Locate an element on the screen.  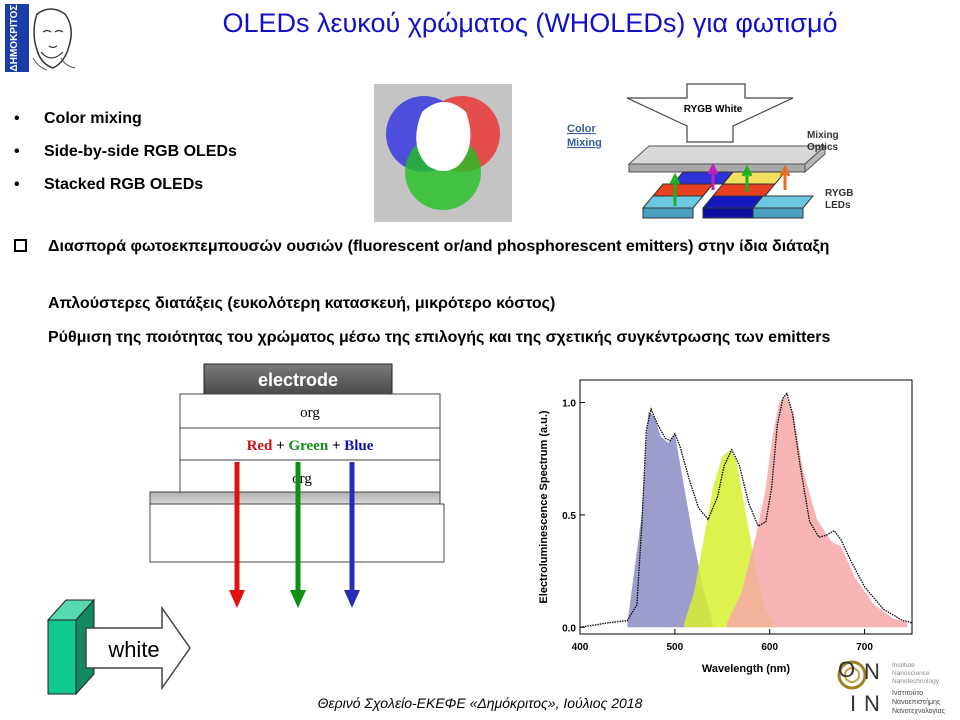
logo-line-3: Nanotechnology is located at coordinates (916, 681).